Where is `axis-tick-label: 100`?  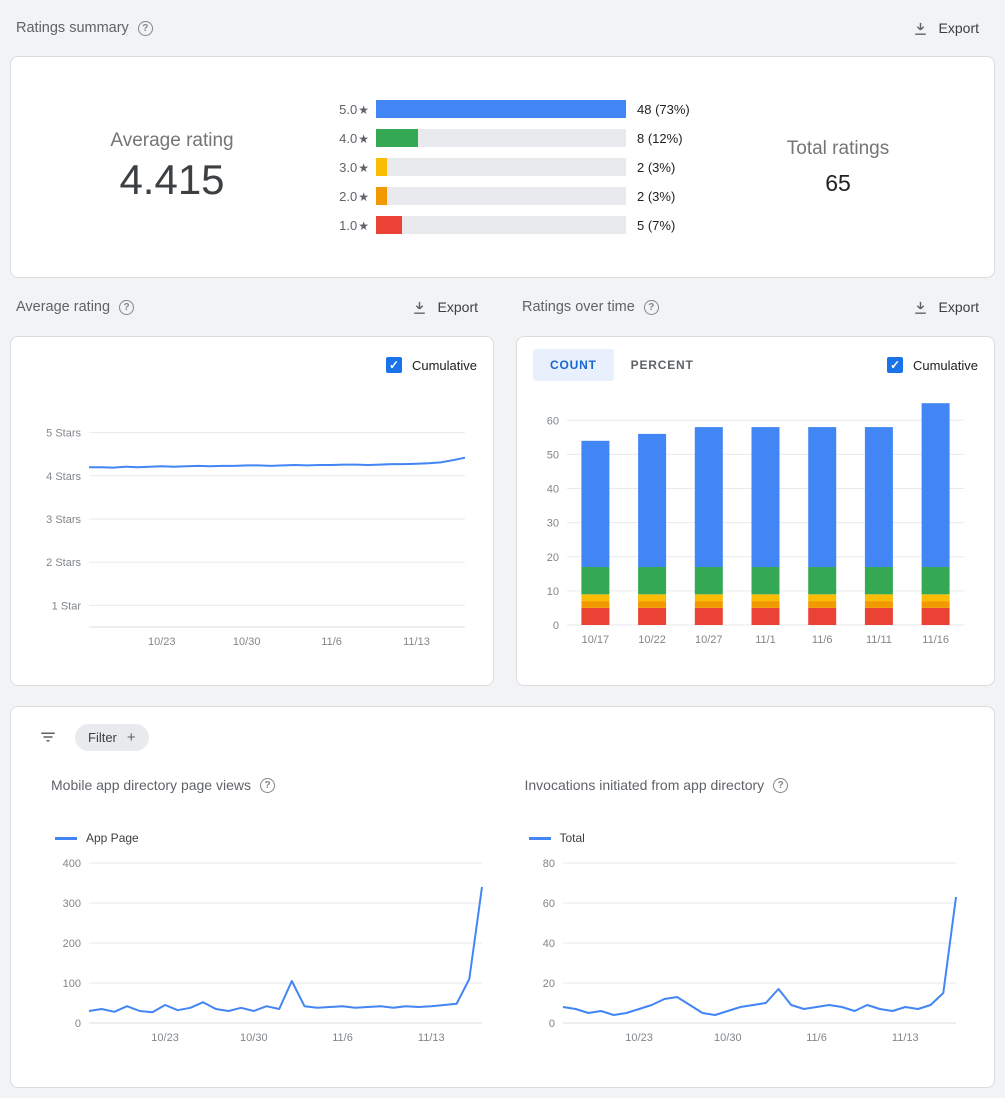
axis-tick-label: 100 is located at coordinates (72, 984).